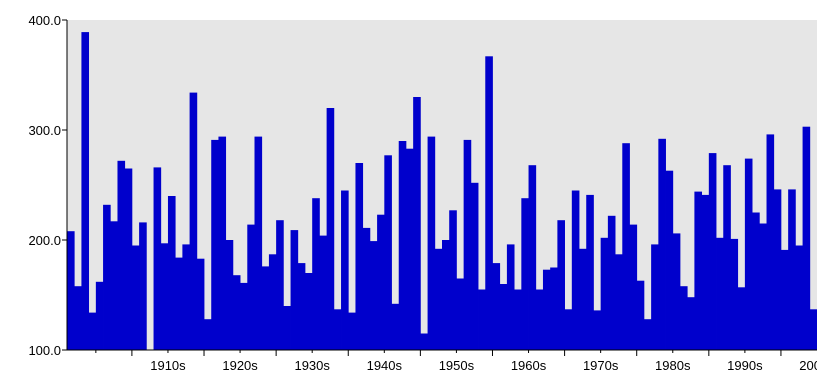  What do you see at coordinates (164, 296) in the screenshot?
I see `bar-1914` at bounding box center [164, 296].